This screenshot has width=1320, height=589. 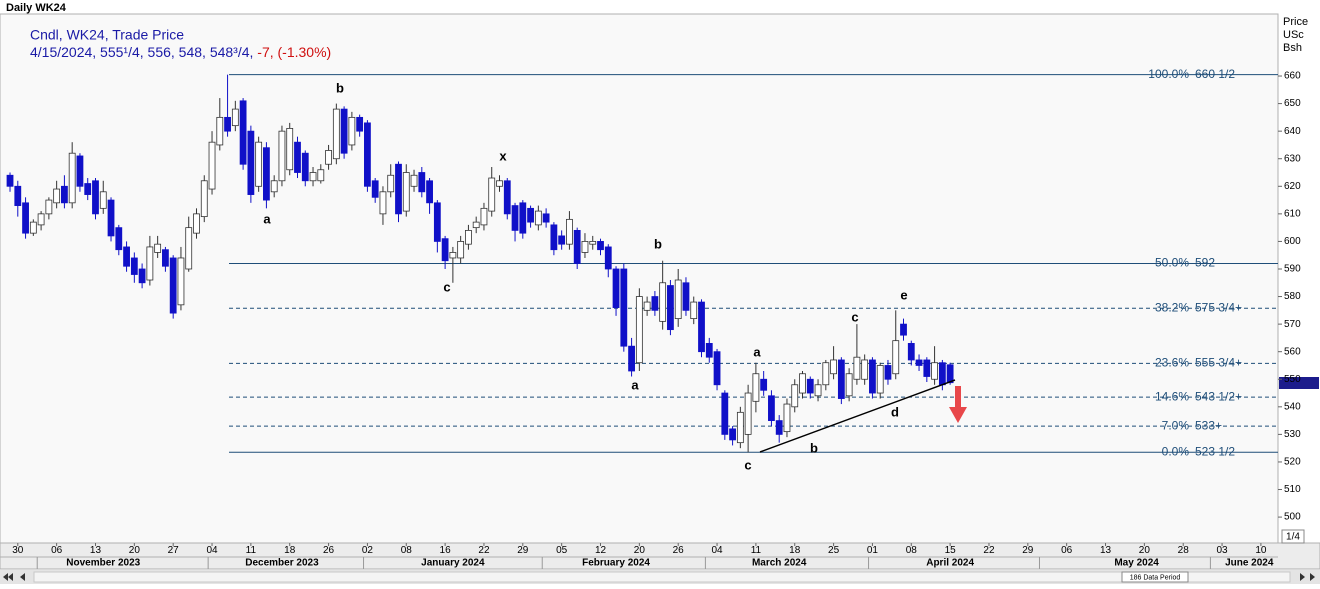 What do you see at coordinates (562, 550) in the screenshot?
I see `x-tick-label: 05` at bounding box center [562, 550].